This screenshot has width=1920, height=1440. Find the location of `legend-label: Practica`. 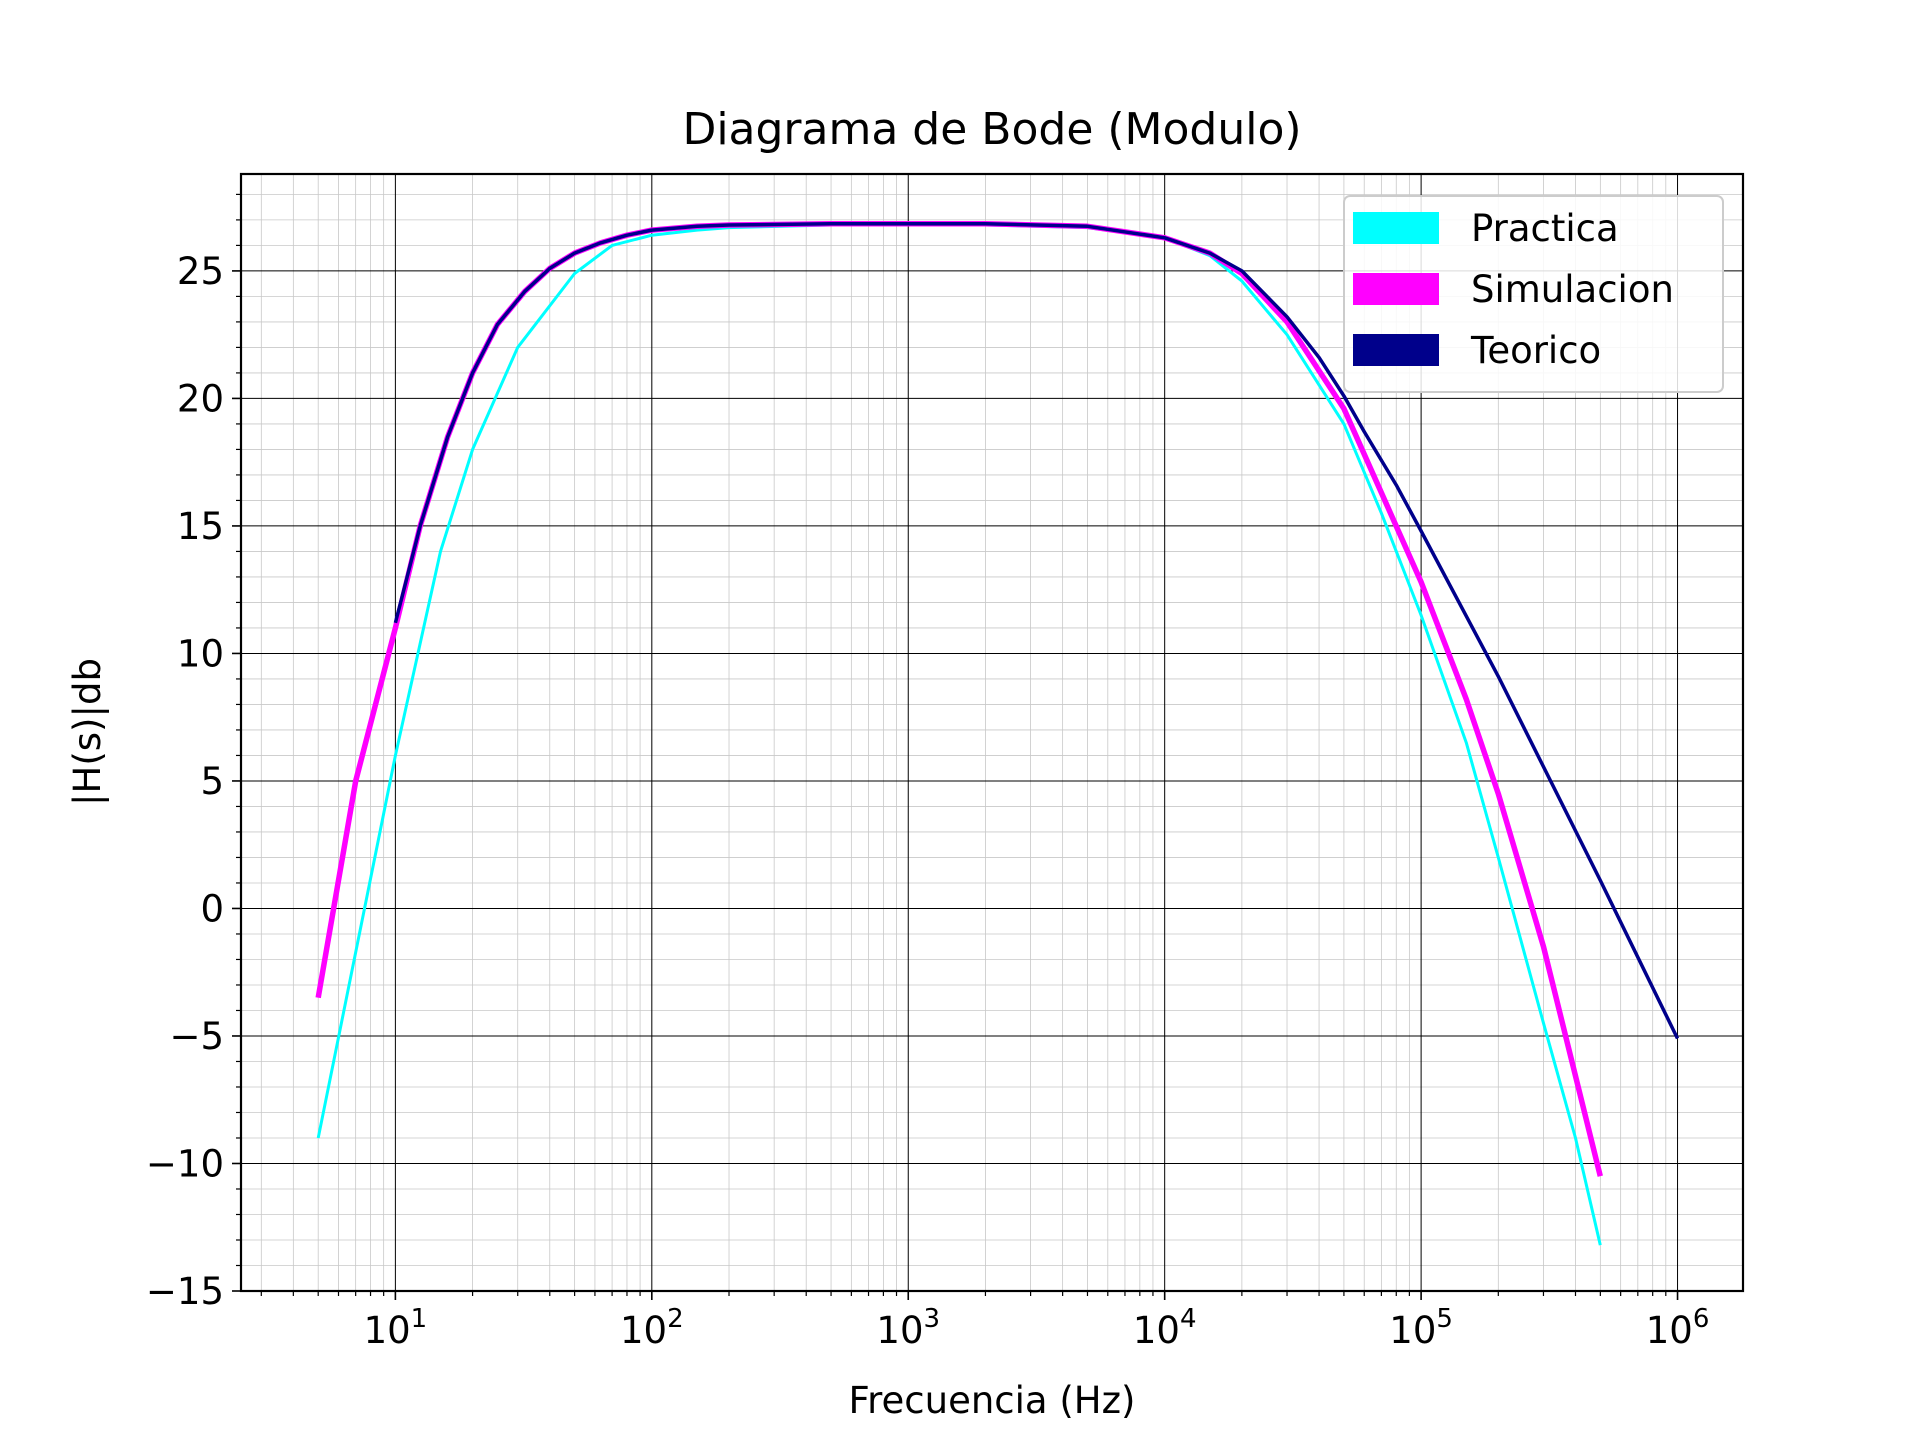

legend-label: Practica is located at coordinates (1545, 228).